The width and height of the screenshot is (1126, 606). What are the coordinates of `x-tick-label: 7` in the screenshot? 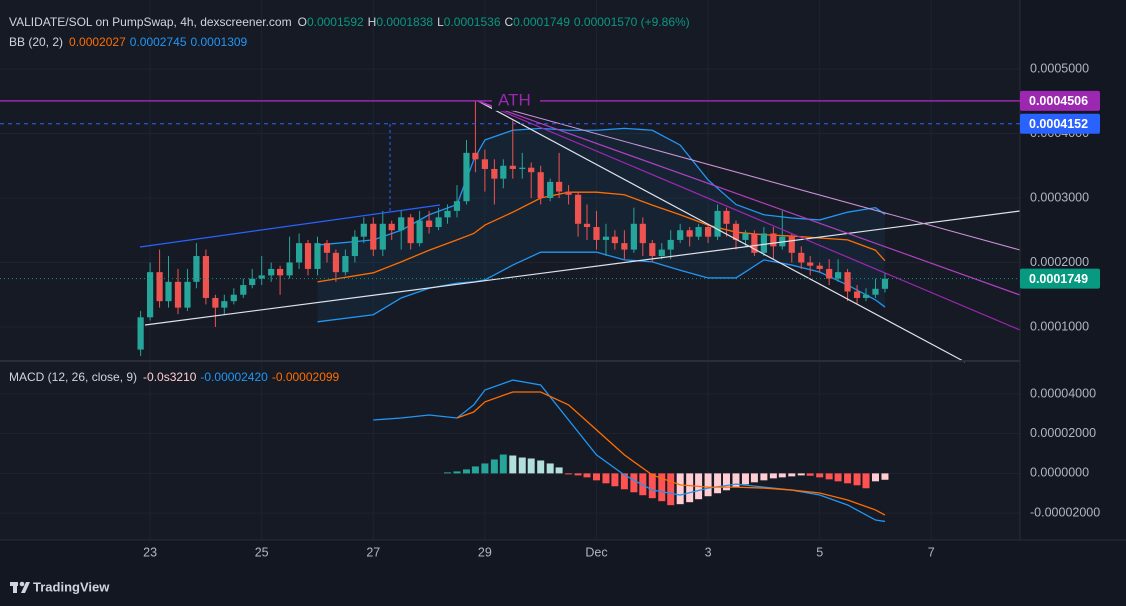 It's located at (931, 552).